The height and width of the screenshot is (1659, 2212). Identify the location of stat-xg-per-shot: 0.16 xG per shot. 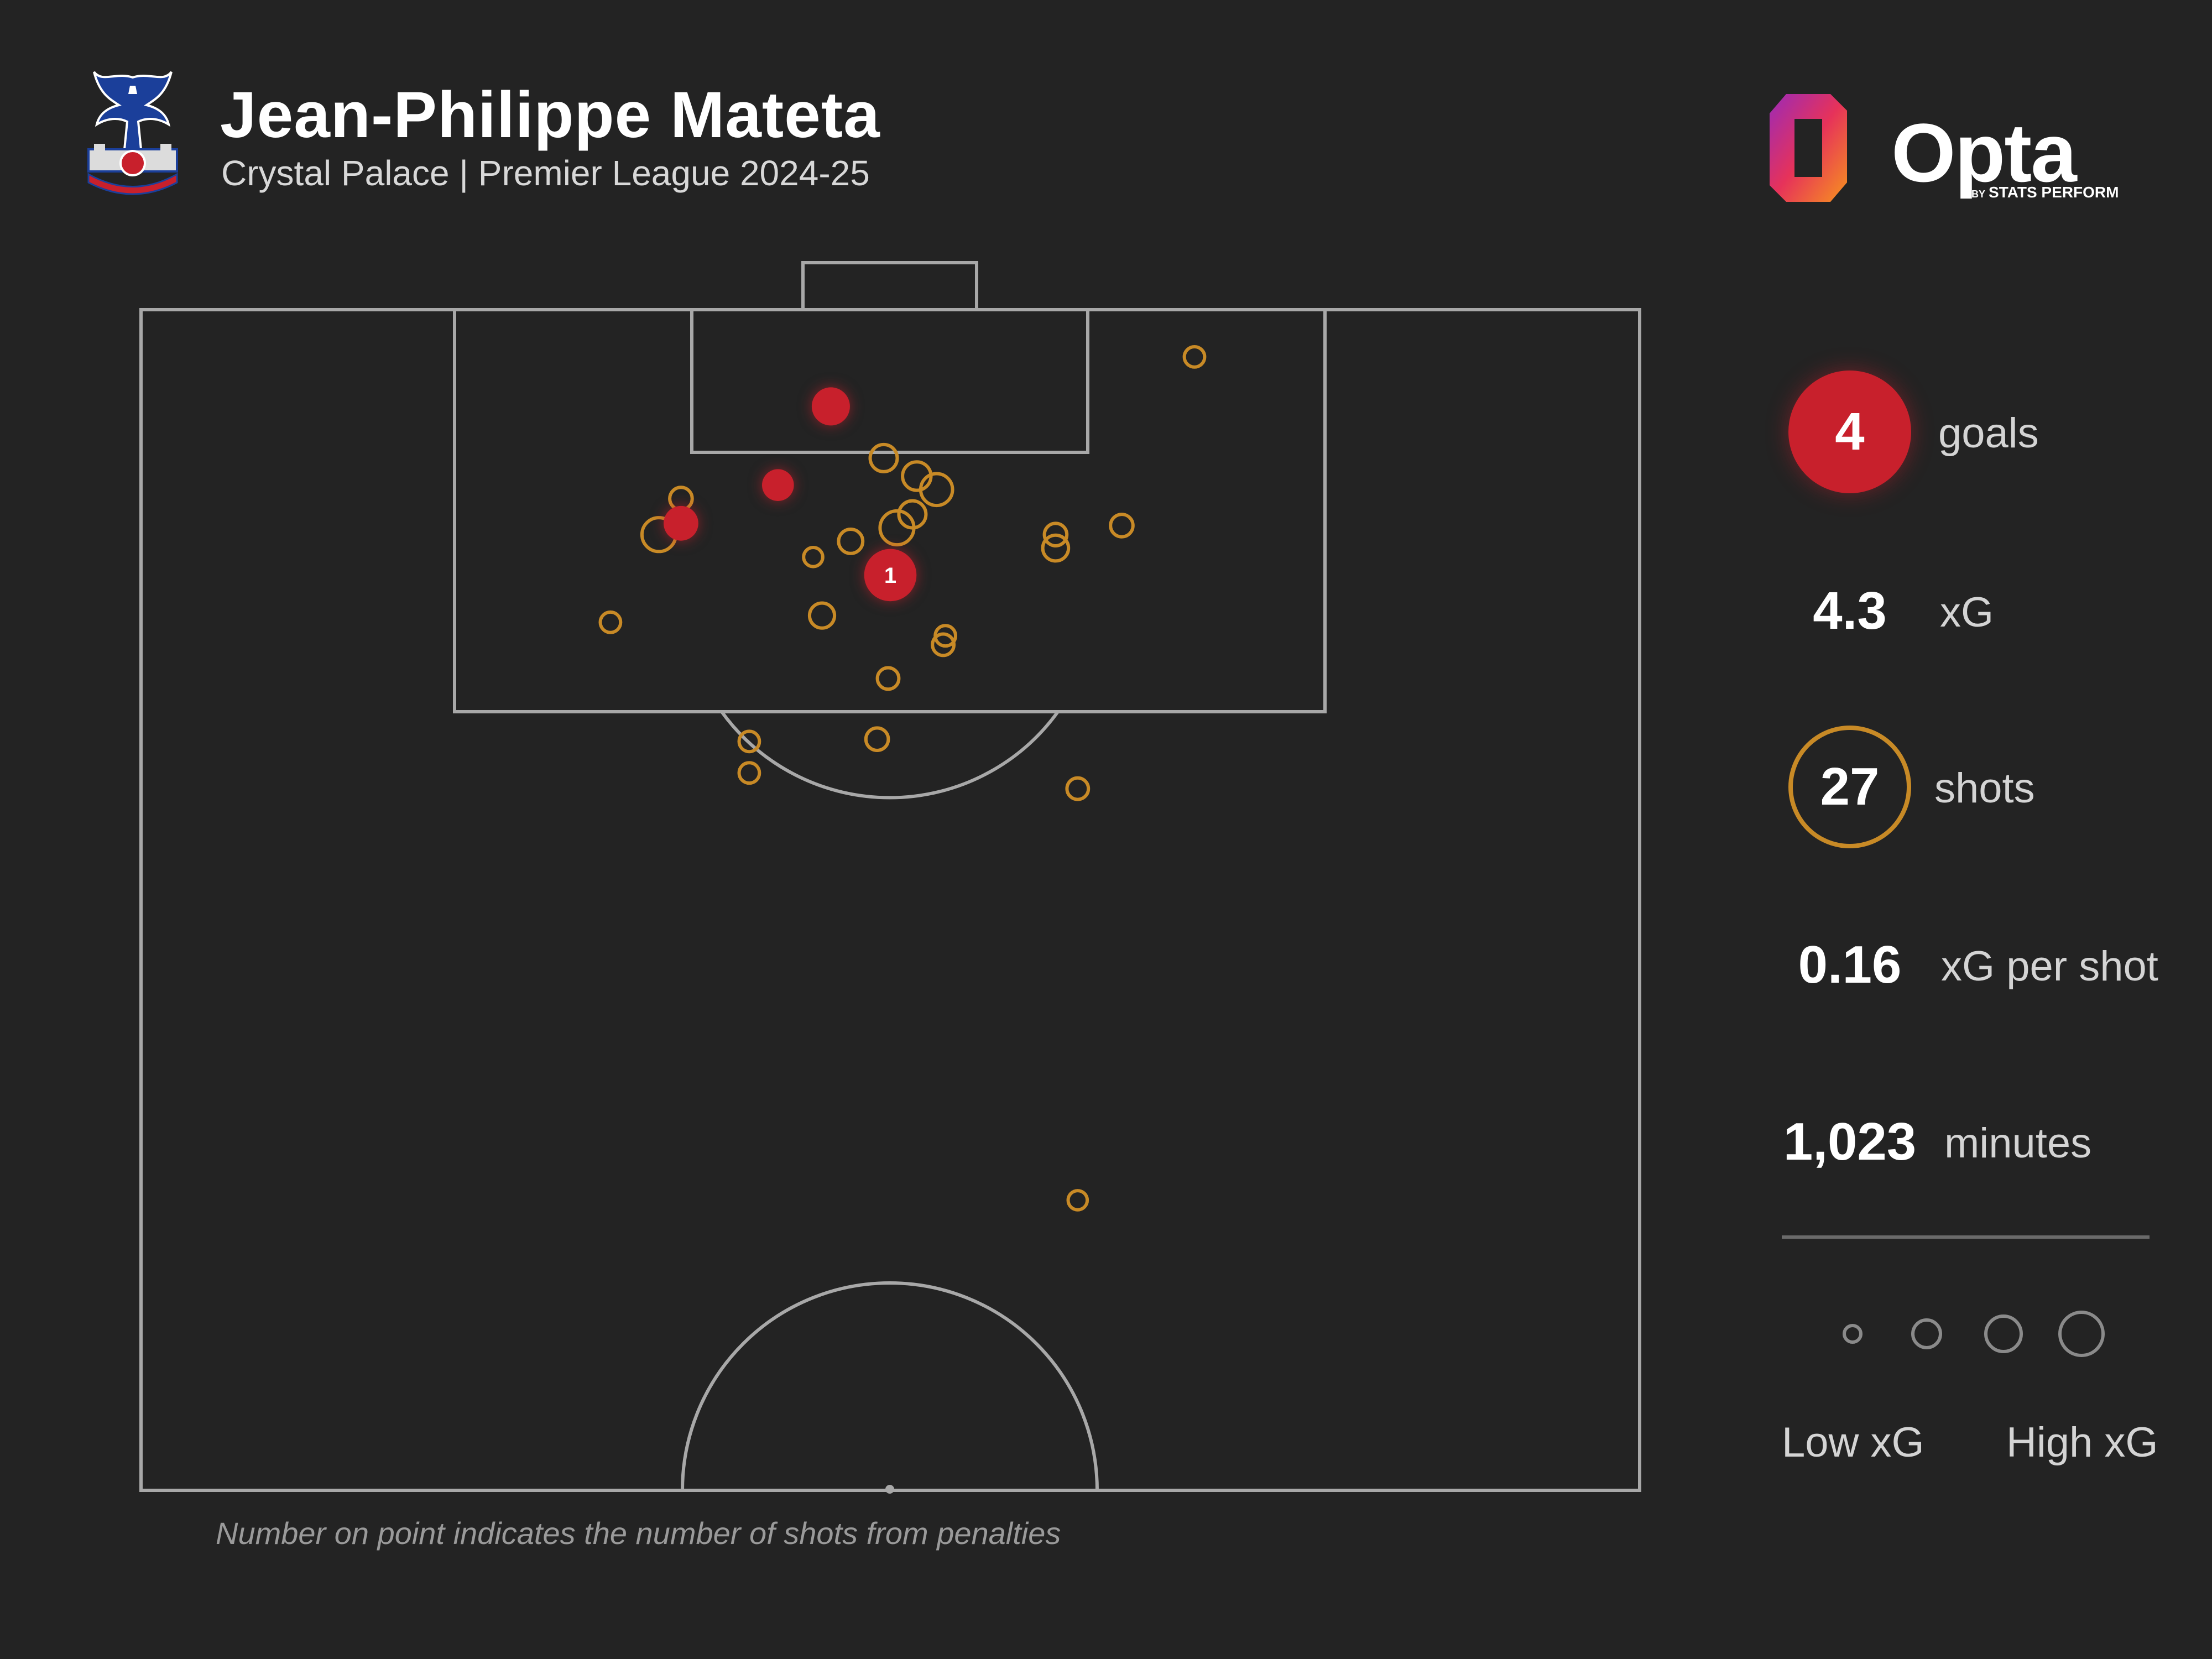
(1991, 974).